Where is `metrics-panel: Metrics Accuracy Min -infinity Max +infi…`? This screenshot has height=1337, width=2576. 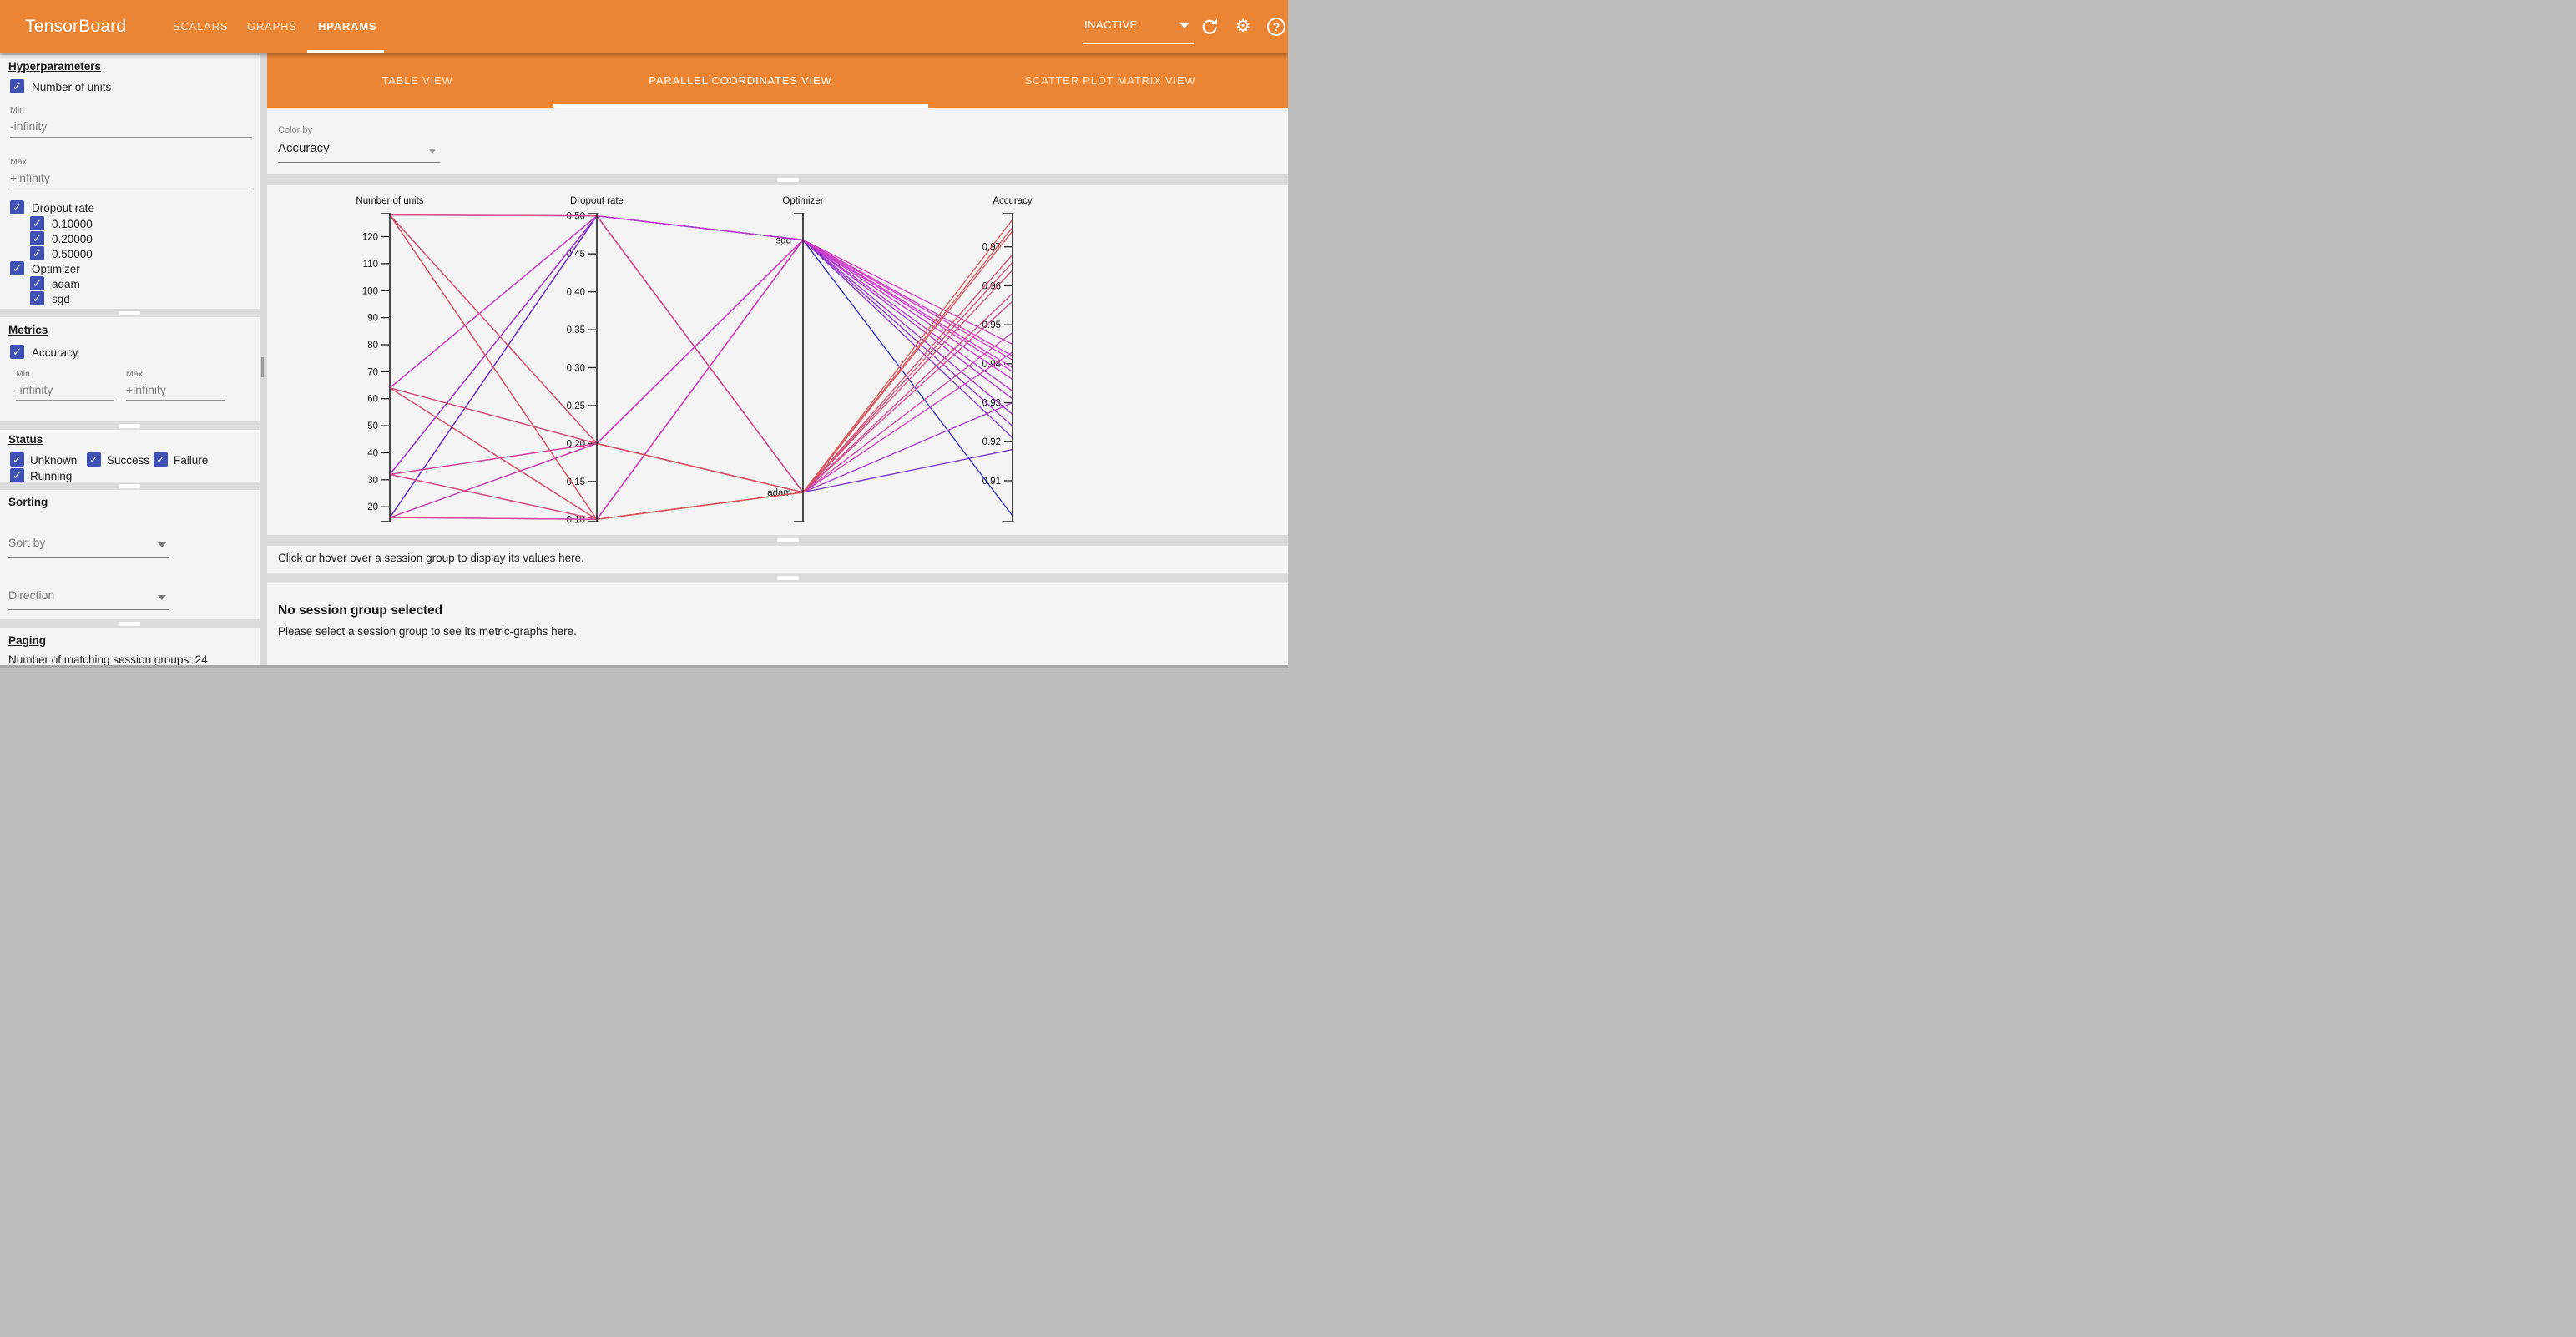
metrics-panel: Metrics Accuracy Min -infinity Max +infi… is located at coordinates (130, 369).